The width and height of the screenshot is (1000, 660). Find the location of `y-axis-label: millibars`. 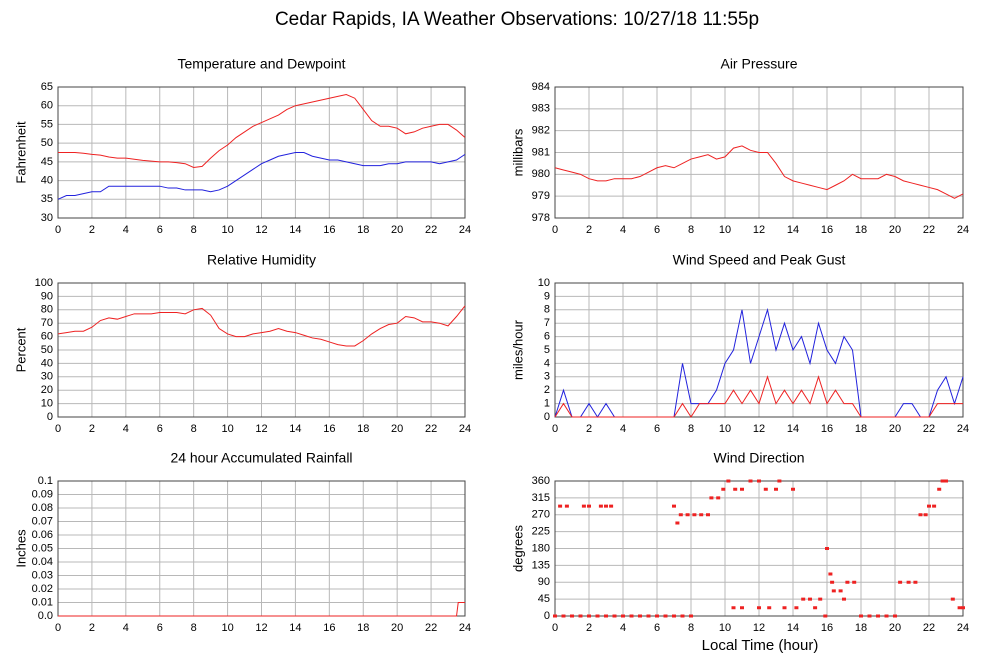

y-axis-label: millibars is located at coordinates (517, 152).